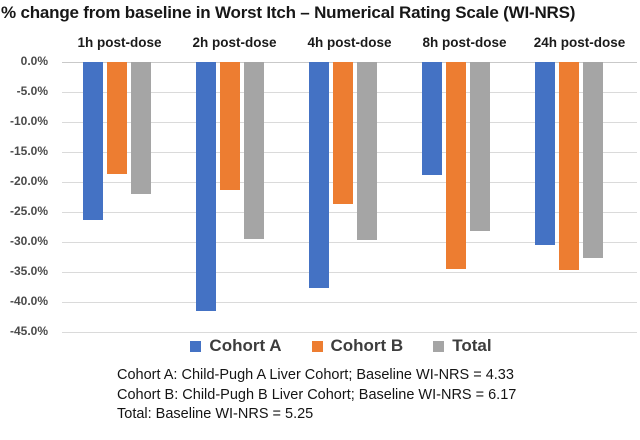 This screenshot has width=640, height=440. I want to click on y-tick-label: 0.0%, so click(34, 61).